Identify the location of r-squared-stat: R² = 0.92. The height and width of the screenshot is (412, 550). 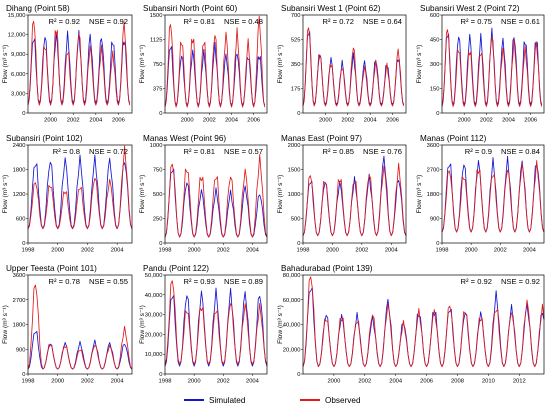
(476, 281).